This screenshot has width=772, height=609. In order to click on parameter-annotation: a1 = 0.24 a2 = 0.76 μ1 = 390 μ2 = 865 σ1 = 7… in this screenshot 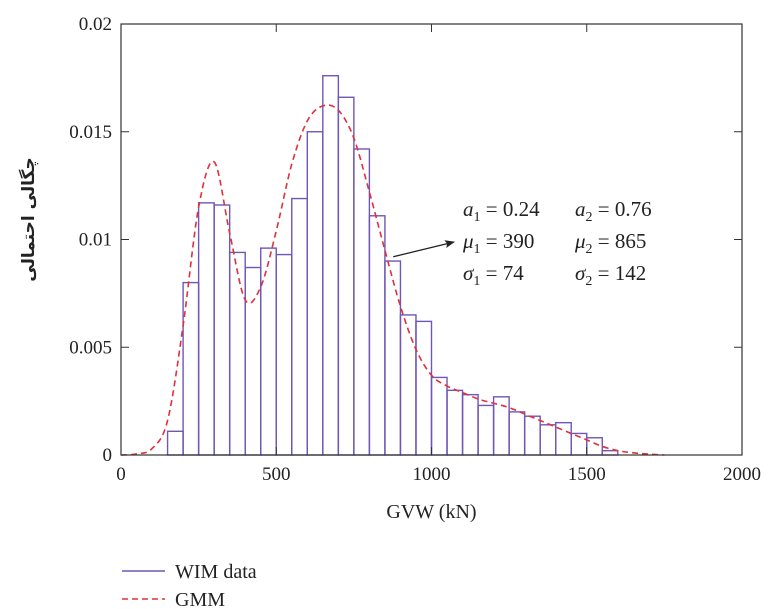, I will do `click(557, 243)`.